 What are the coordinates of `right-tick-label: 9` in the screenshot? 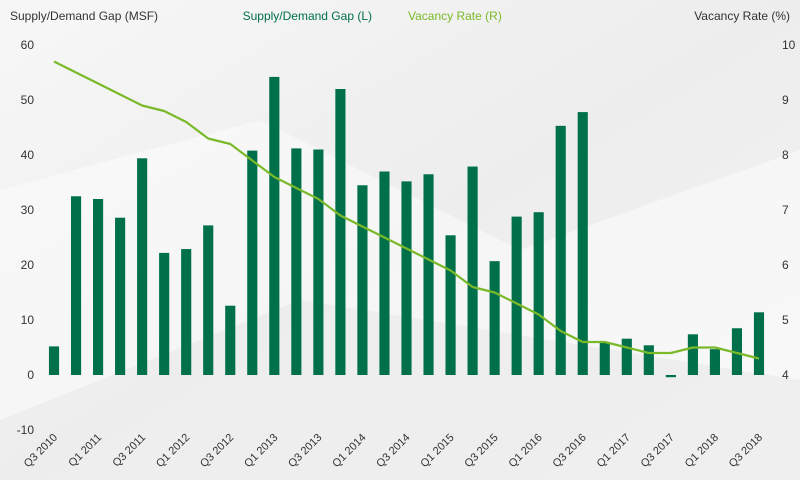 It's located at (785, 100).